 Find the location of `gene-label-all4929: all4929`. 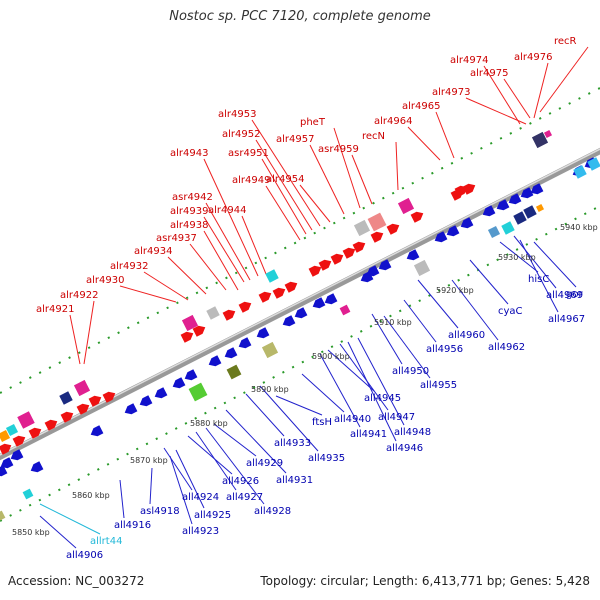

gene-label-all4929: all4929 is located at coordinates (264, 463).